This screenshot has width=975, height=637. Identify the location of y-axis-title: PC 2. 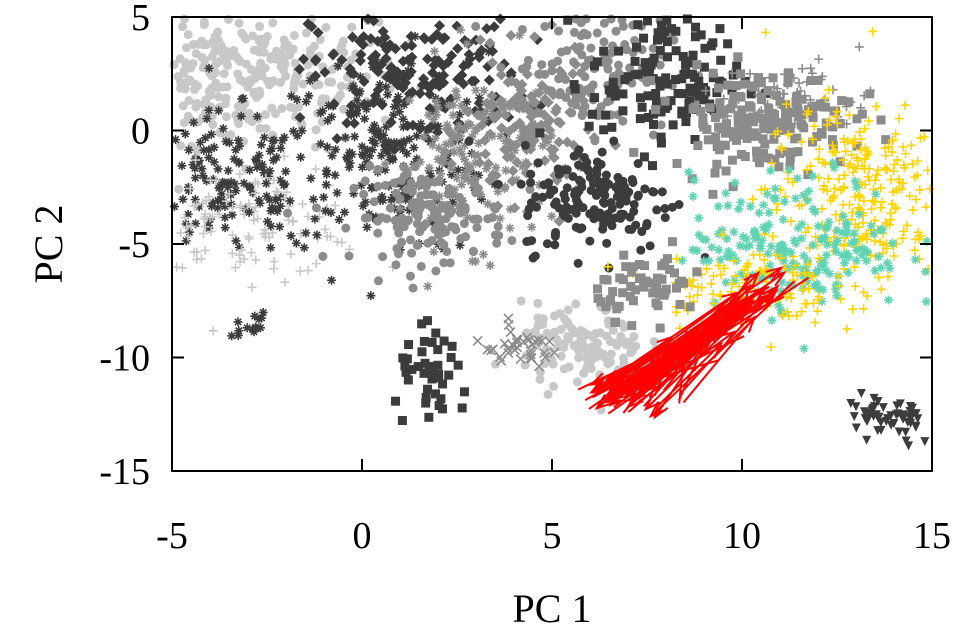
(48, 244).